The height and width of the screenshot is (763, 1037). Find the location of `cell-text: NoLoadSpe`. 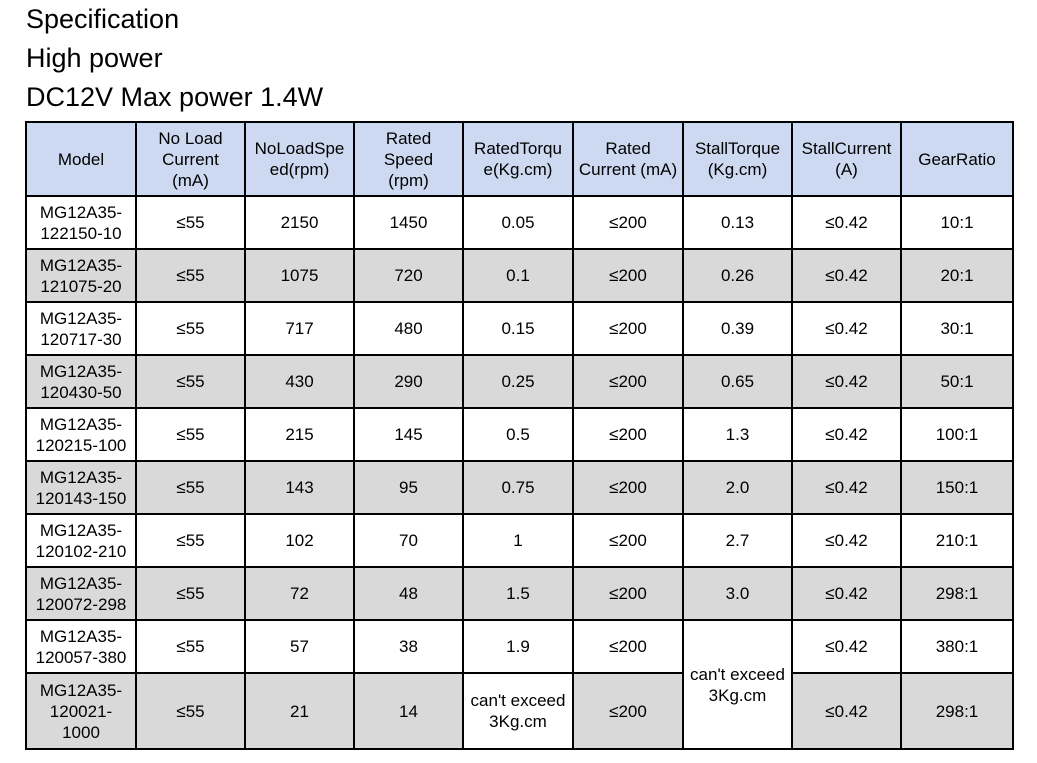

cell-text: NoLoadSpe is located at coordinates (299, 148).